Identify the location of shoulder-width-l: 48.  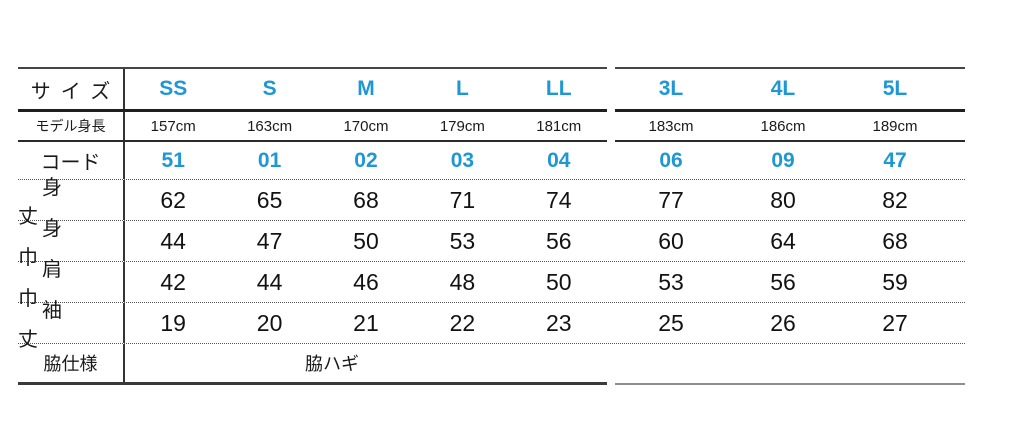
(462, 281).